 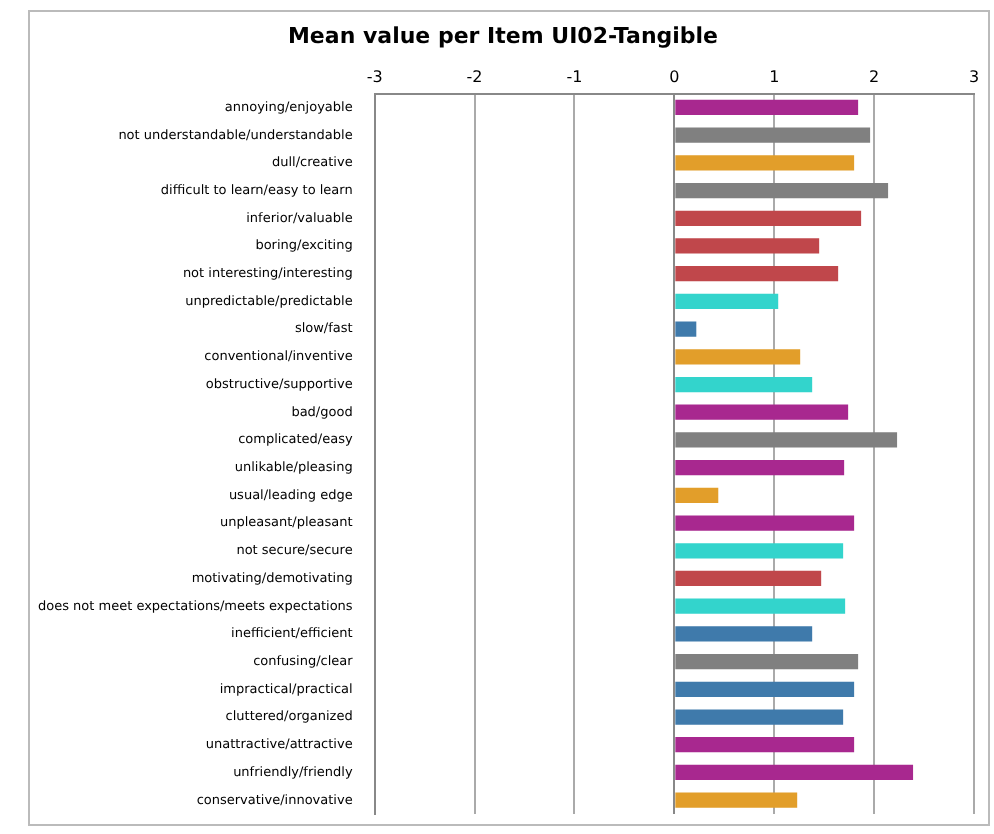 What do you see at coordinates (474, 77) in the screenshot?
I see `x-tick-label: -2` at bounding box center [474, 77].